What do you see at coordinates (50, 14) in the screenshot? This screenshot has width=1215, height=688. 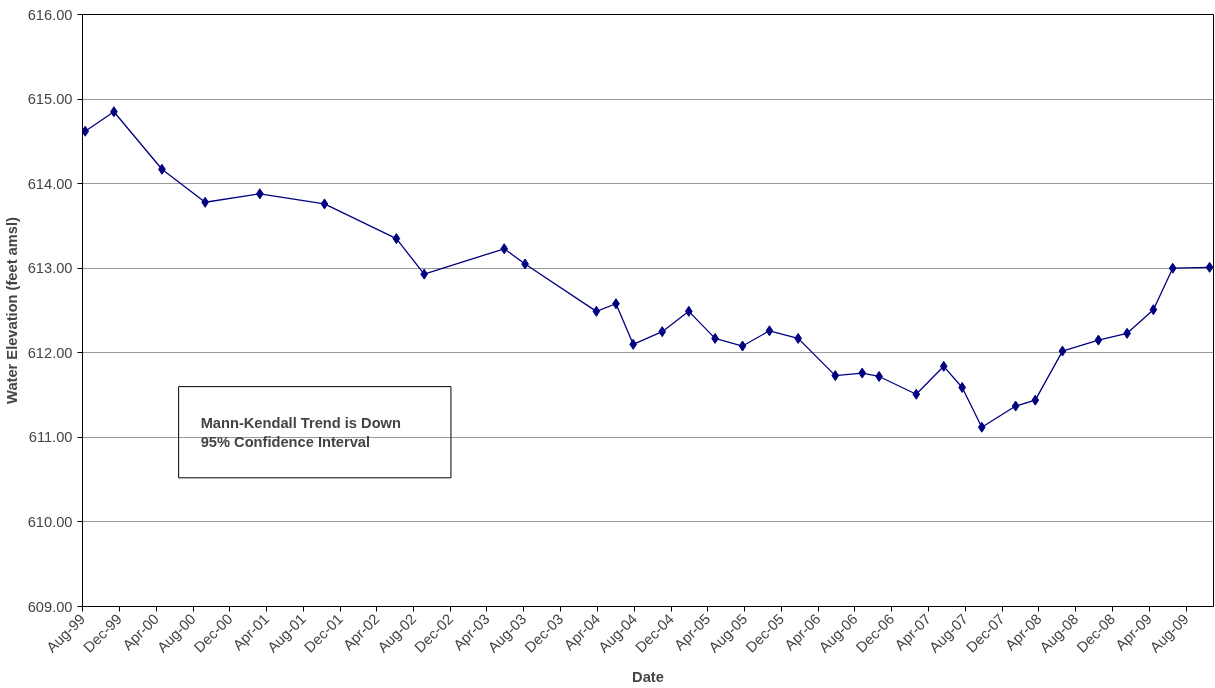 I see `y-tick-label: 616.00` at bounding box center [50, 14].